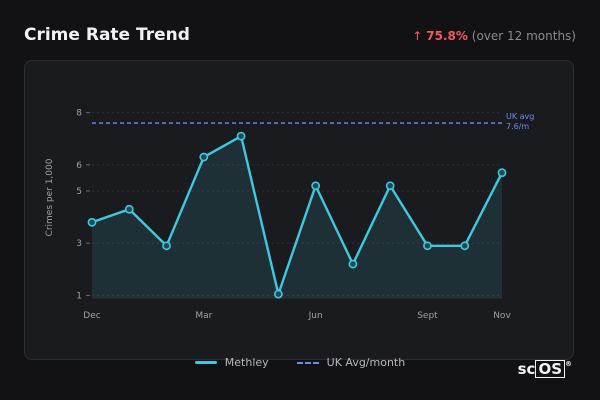  I want to click on brand-logo: sc OS ®, so click(545, 369).